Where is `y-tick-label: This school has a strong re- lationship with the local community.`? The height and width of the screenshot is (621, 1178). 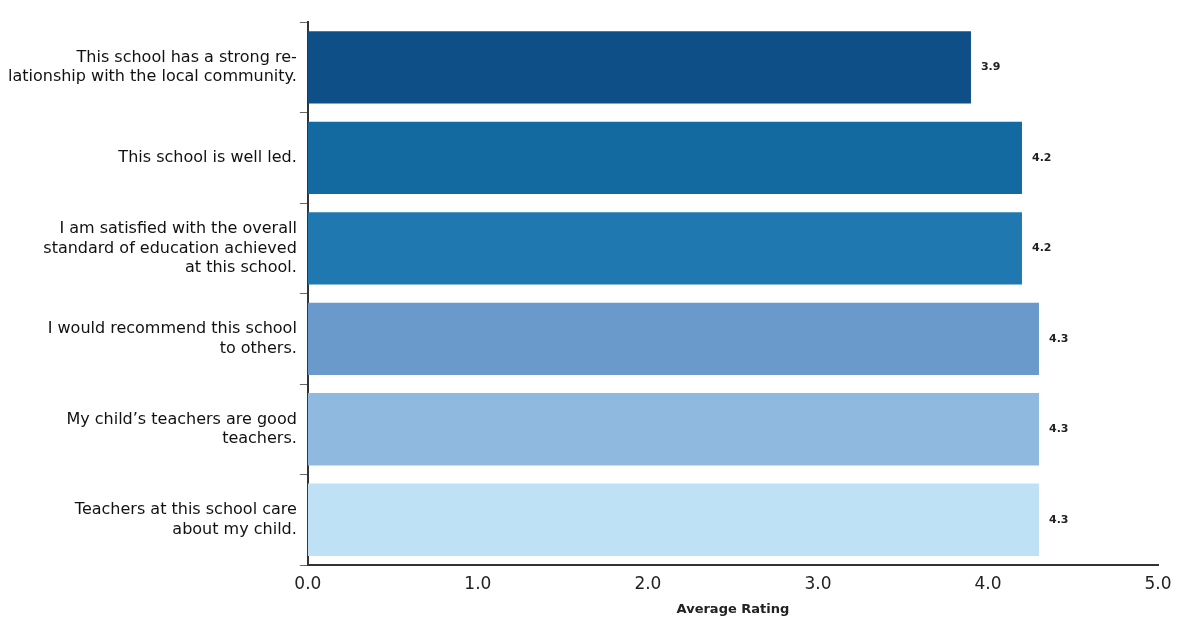 y-tick-label: This school has a strong re- lationship with the local community. is located at coordinates (152, 66).